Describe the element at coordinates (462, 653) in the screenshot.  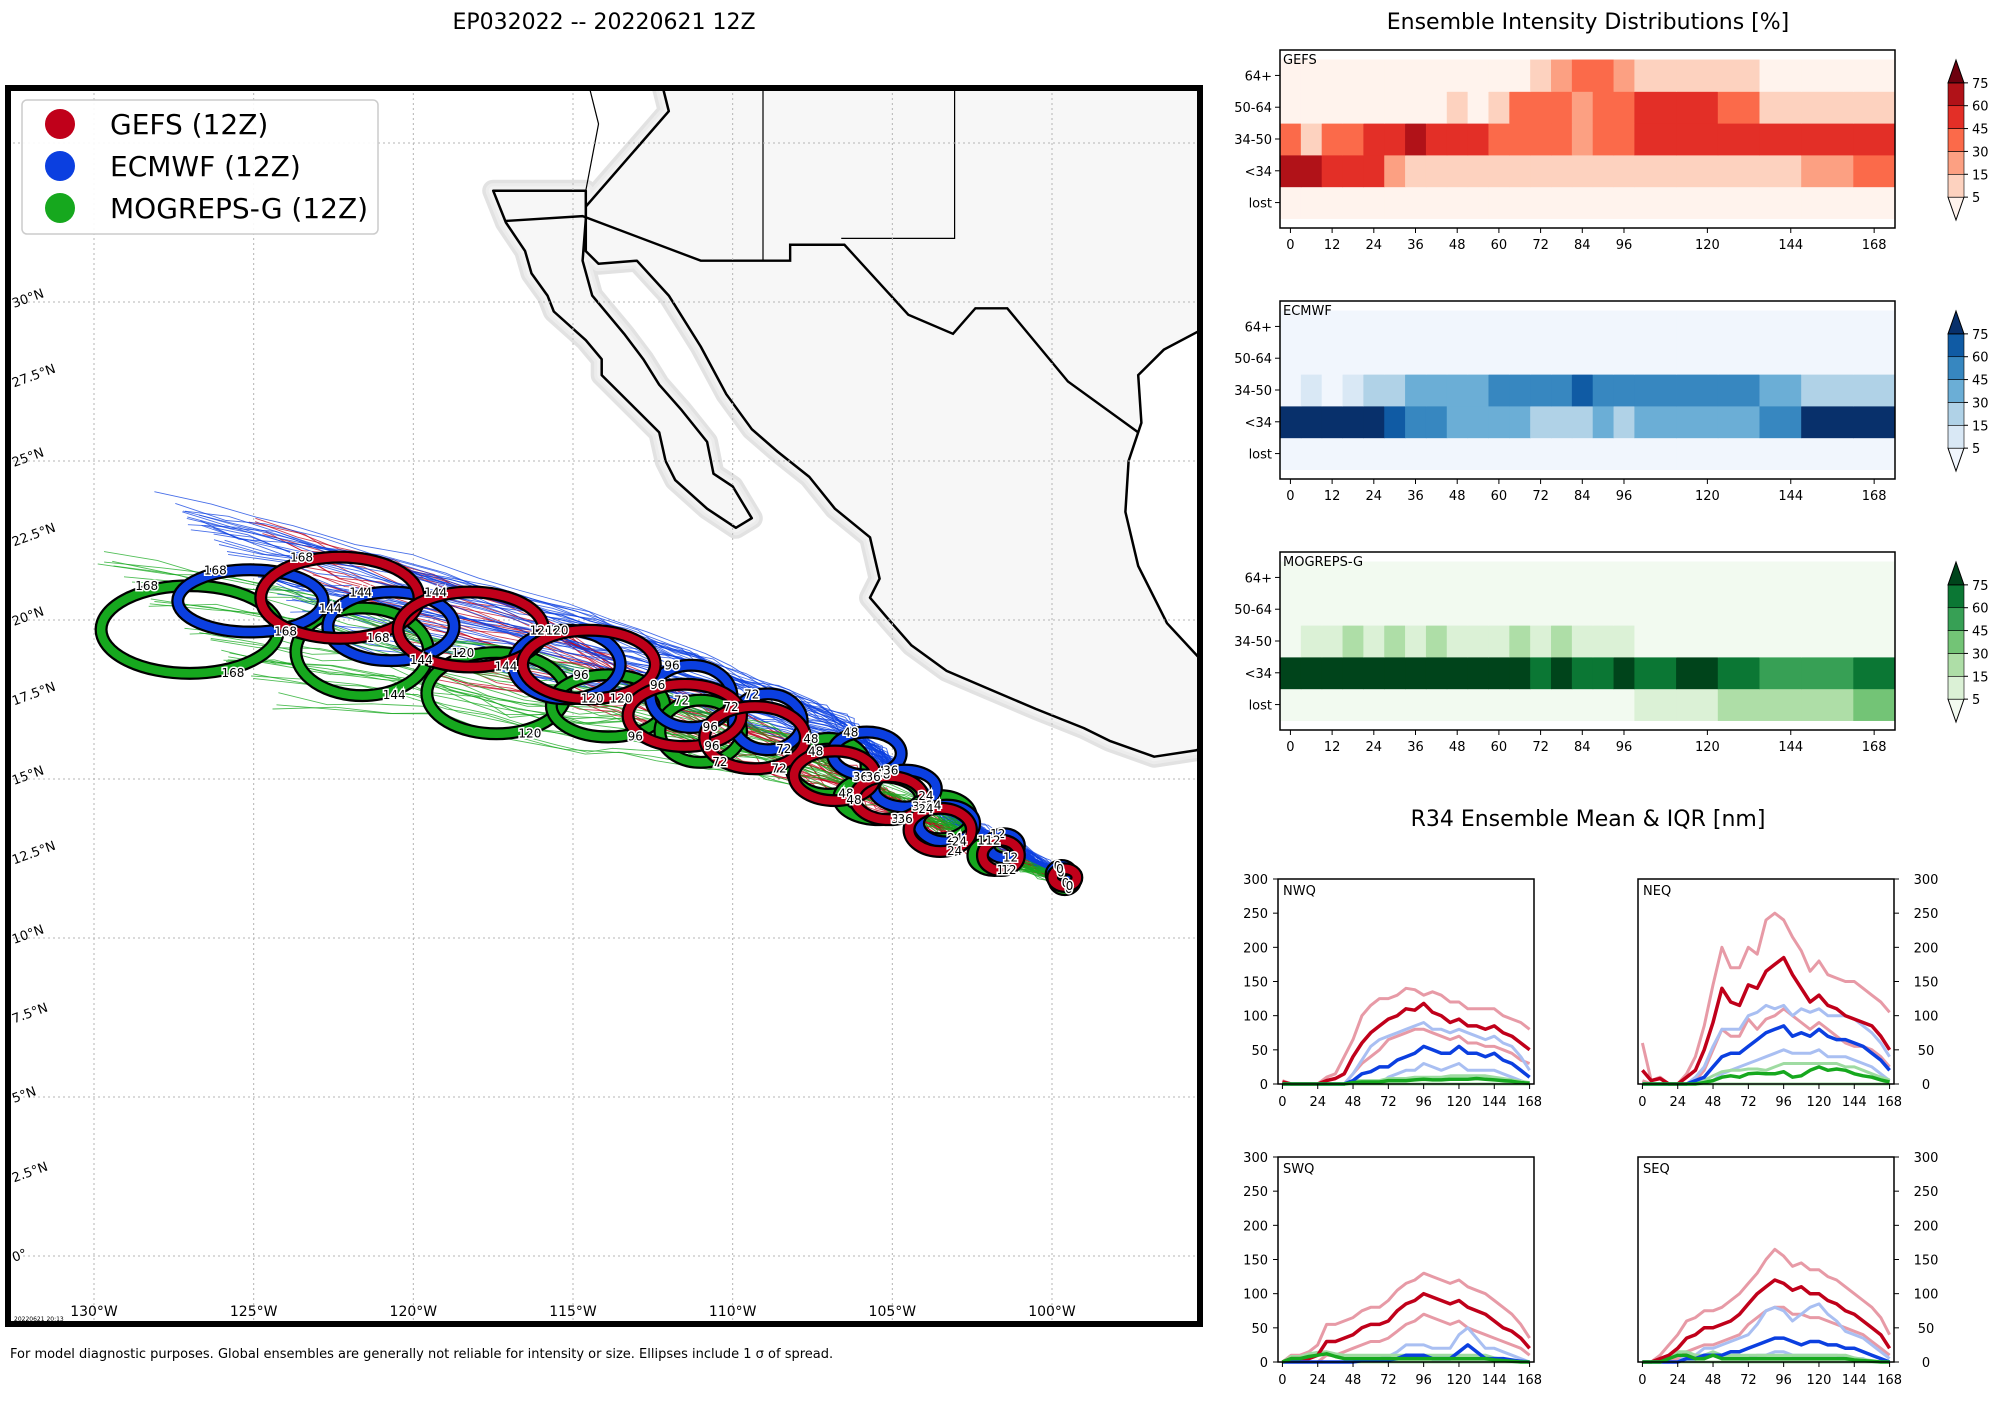
I see `hour-label: 120` at that location.